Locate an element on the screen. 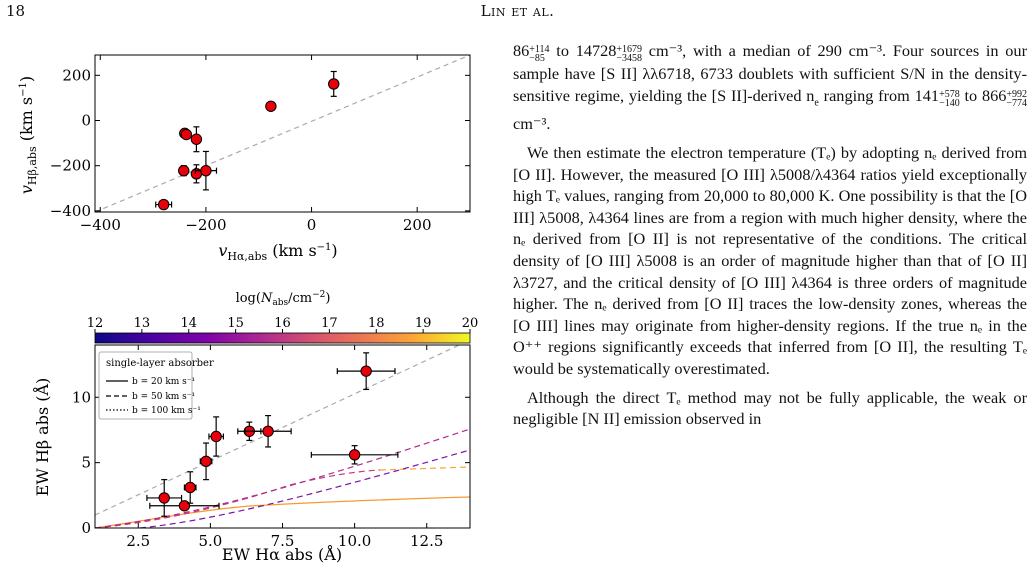  colorbar-tick-label: 14 is located at coordinates (188, 323).